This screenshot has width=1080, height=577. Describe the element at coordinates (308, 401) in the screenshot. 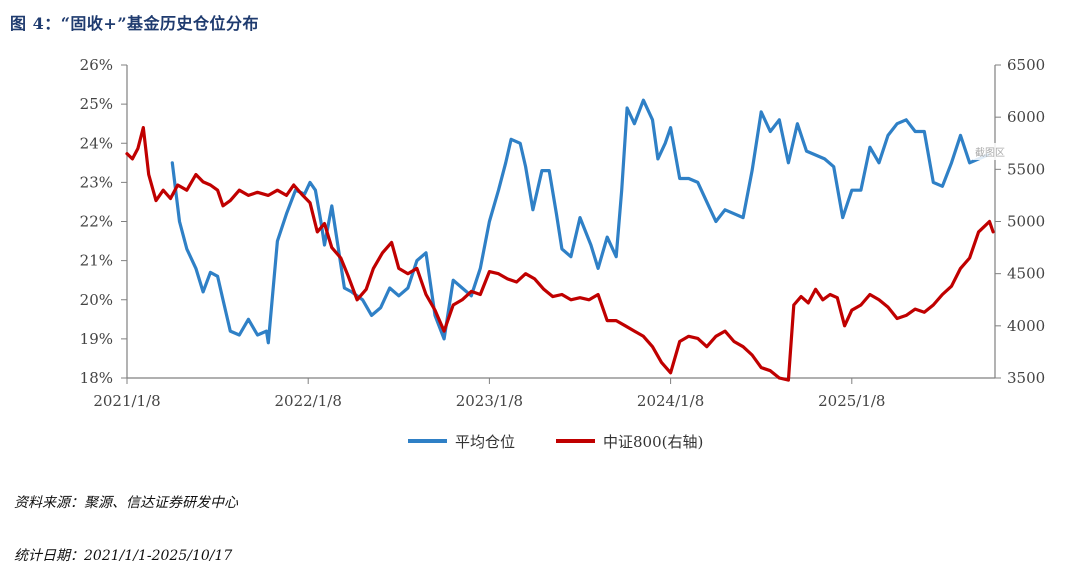

I see `x-tick-label: 2022/1/8` at that location.